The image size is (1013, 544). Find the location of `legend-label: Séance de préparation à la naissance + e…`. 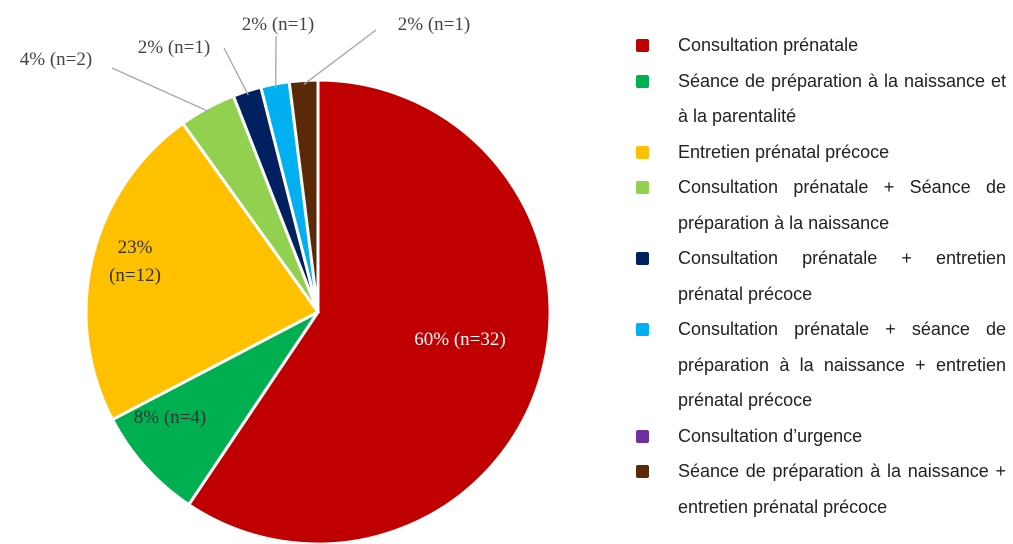

legend-label: Séance de préparation à la naissance + e… is located at coordinates (842, 489).